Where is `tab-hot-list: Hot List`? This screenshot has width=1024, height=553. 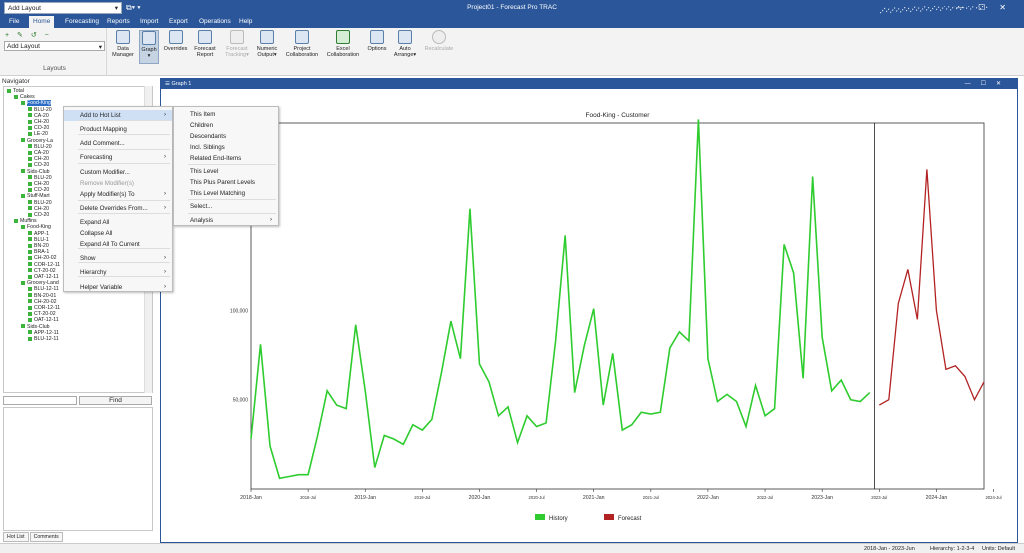
tab-hot-list: Hot List is located at coordinates (16, 537).